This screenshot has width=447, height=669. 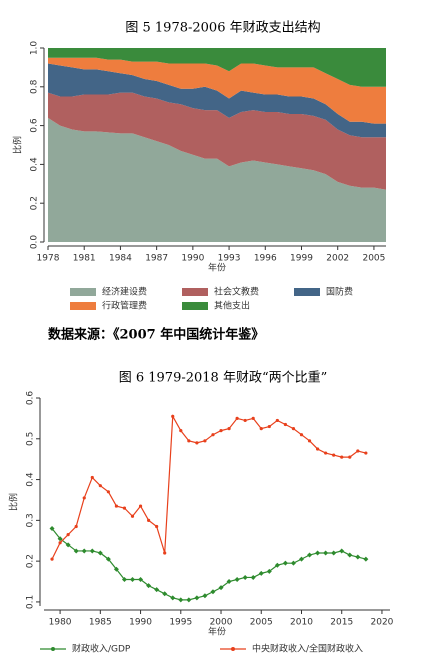 I want to click on x-tick-label: 1985, so click(x=100, y=623).